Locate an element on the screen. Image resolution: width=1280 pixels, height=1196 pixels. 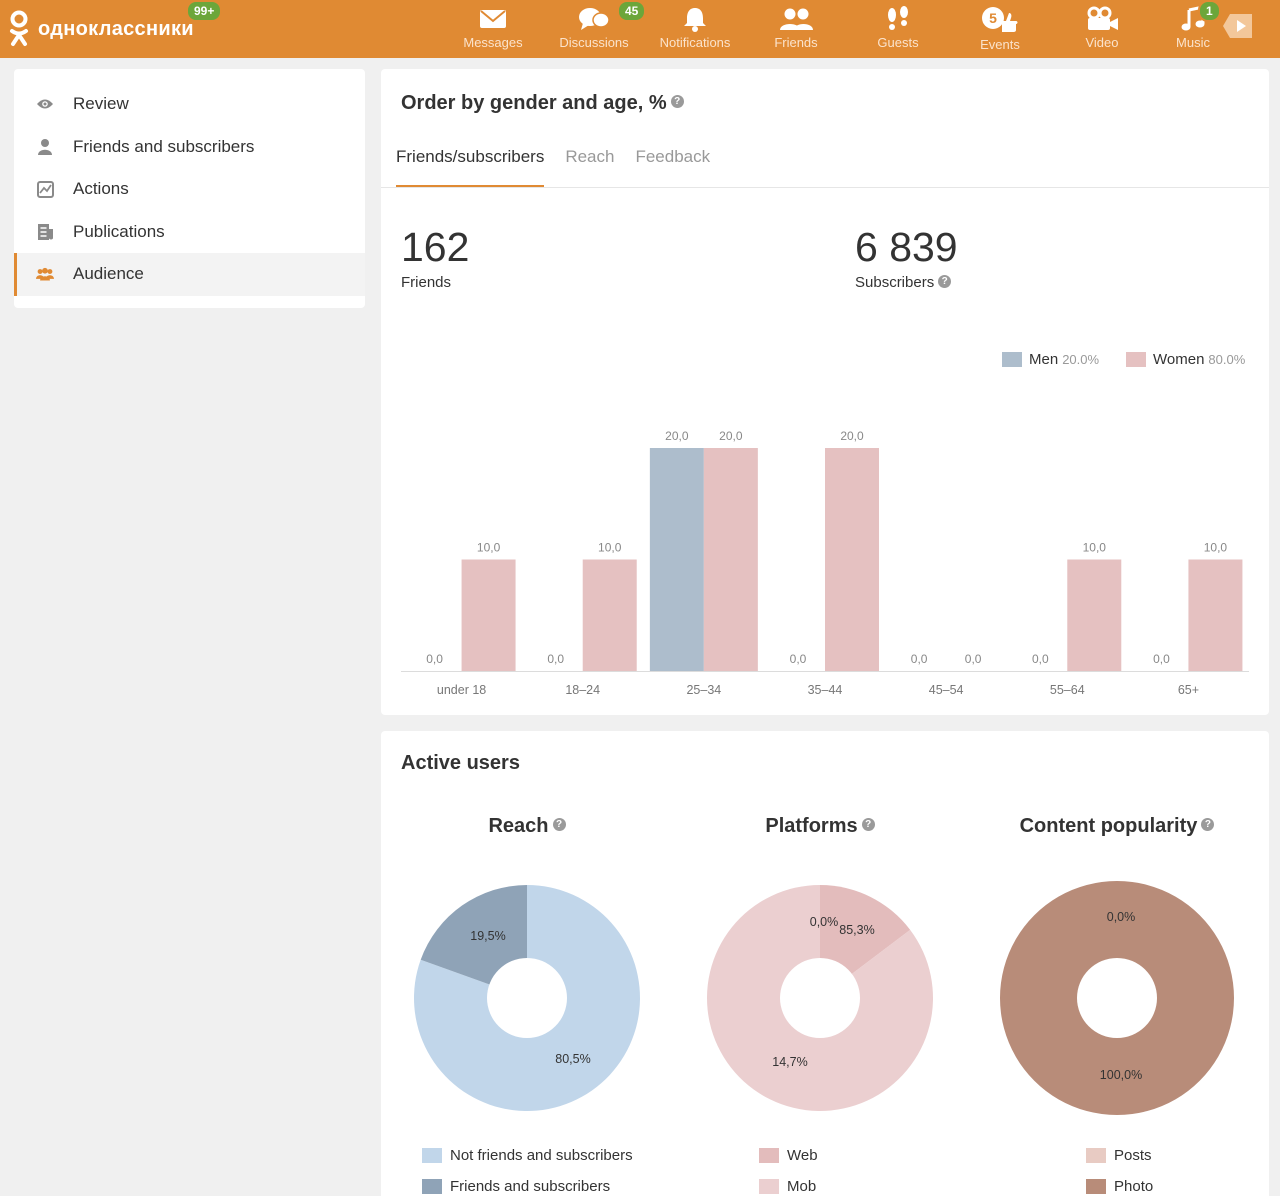
music-play-button is located at coordinates (1239, 26).